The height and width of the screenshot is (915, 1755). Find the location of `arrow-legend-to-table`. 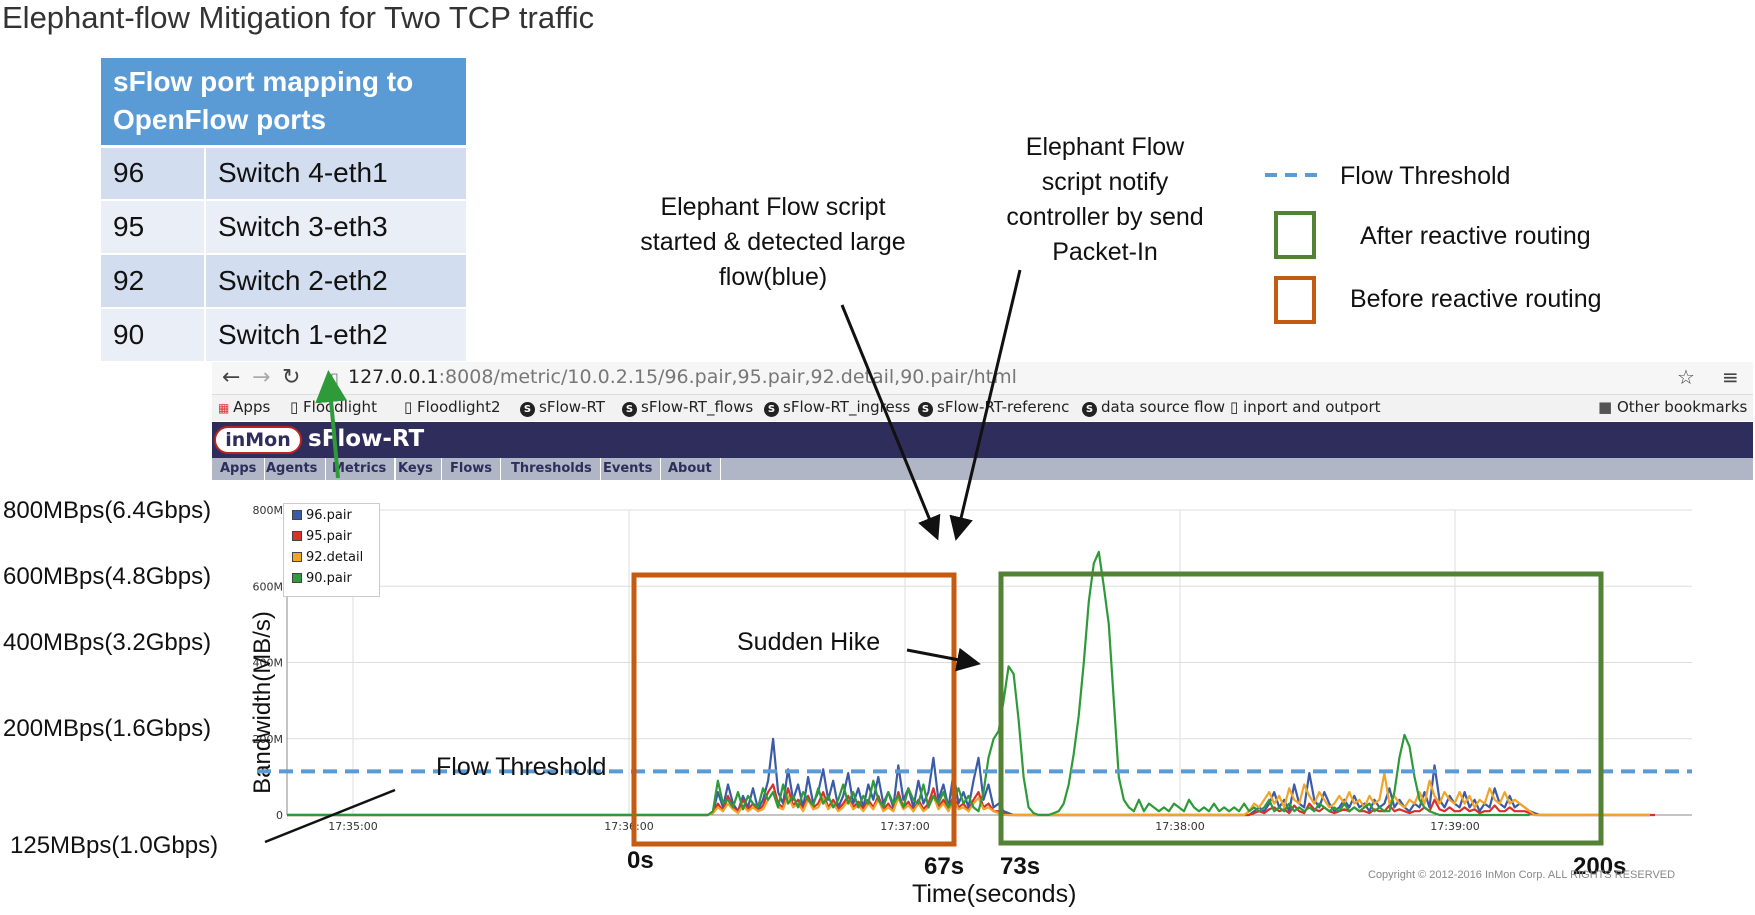

arrow-legend-to-table is located at coordinates (331, 424).